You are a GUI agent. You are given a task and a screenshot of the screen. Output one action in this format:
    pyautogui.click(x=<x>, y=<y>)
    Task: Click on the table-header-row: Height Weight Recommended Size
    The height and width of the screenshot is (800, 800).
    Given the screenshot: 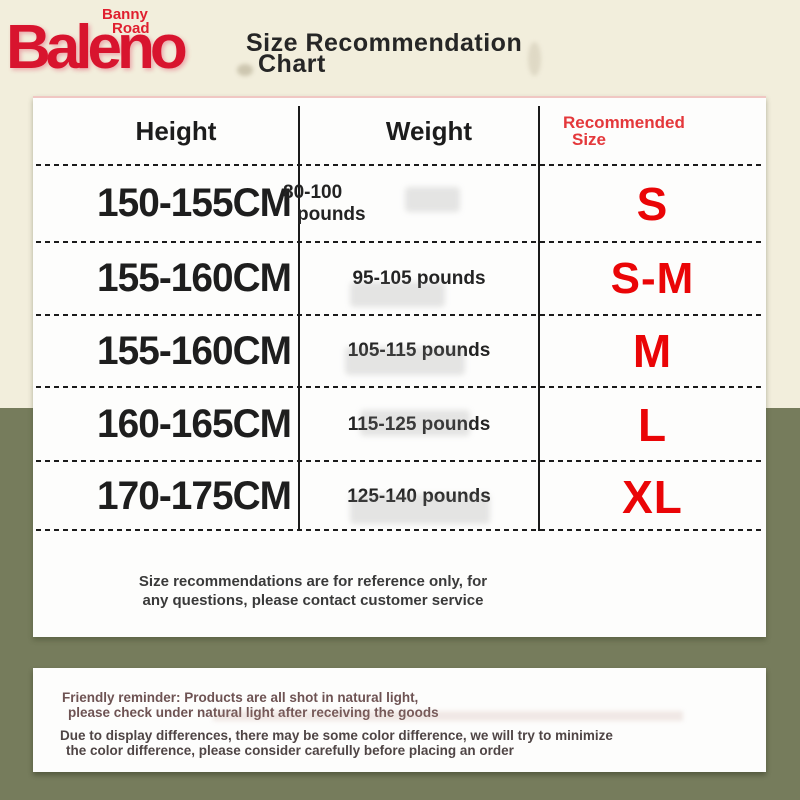 What is the action you would take?
    pyautogui.click(x=399, y=131)
    